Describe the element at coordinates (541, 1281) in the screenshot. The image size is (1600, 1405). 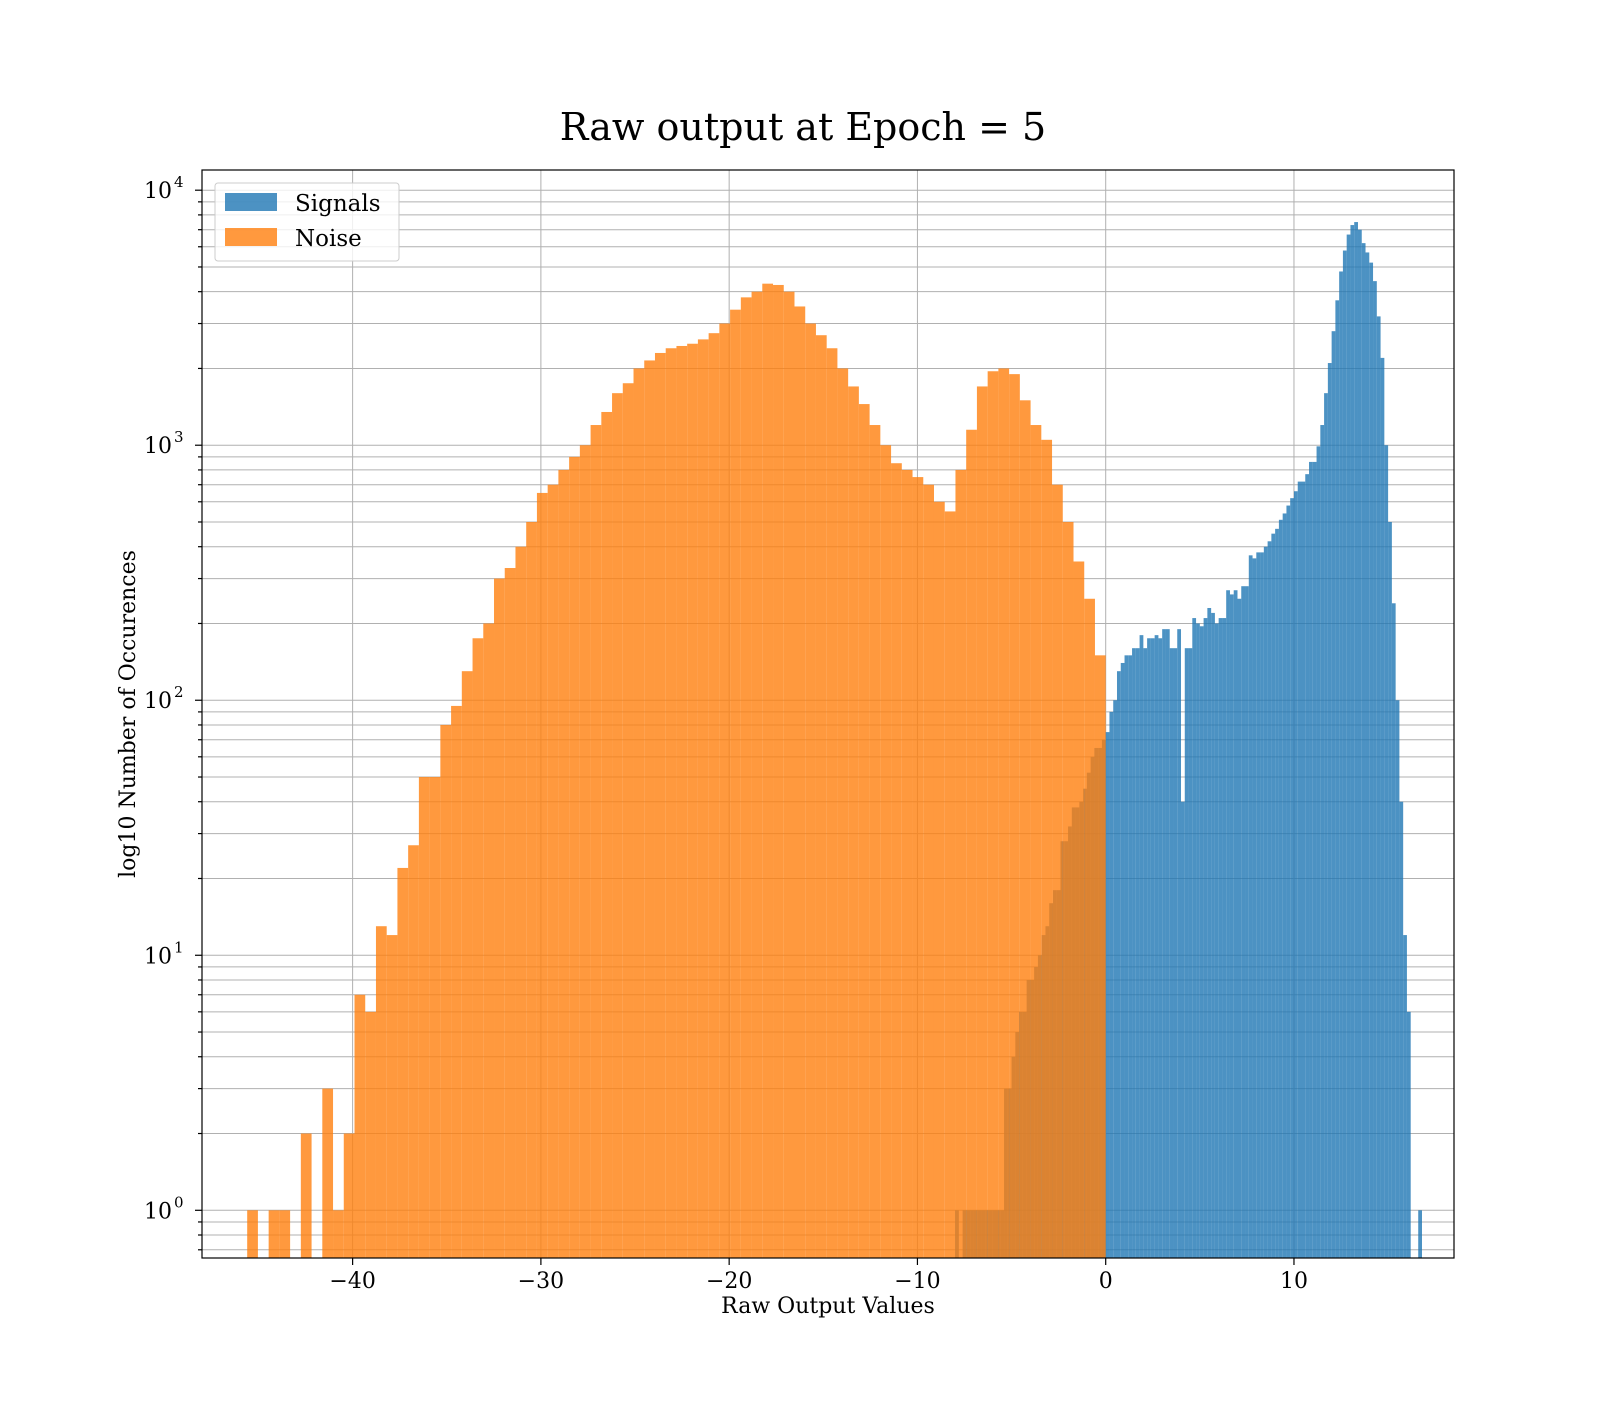
I see `x-tick-label: −30` at that location.